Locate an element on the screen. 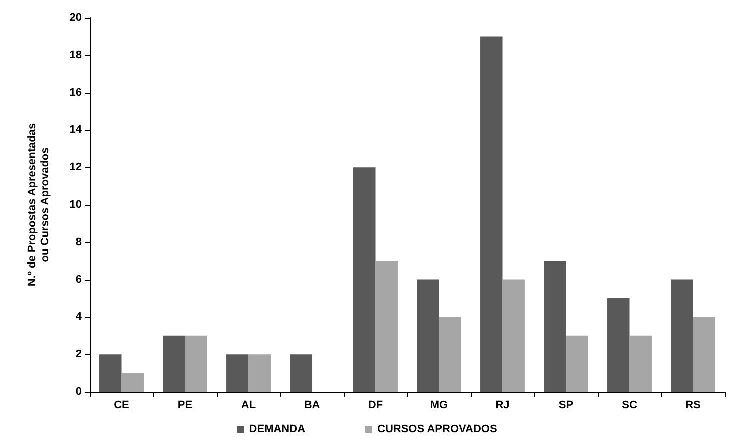  x-tick-label: SP is located at coordinates (566, 406).